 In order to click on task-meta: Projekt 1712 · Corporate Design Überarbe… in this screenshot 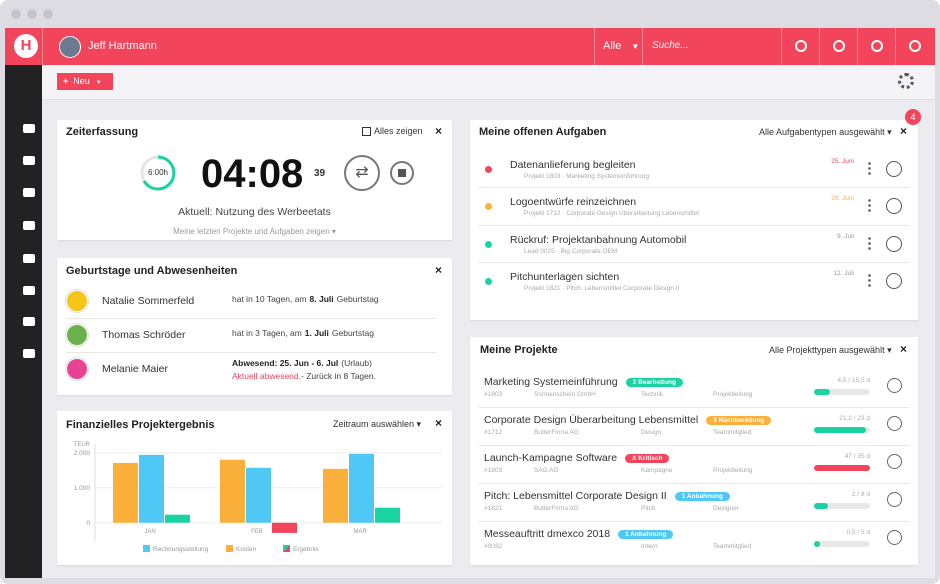, I will do `click(611, 214)`.